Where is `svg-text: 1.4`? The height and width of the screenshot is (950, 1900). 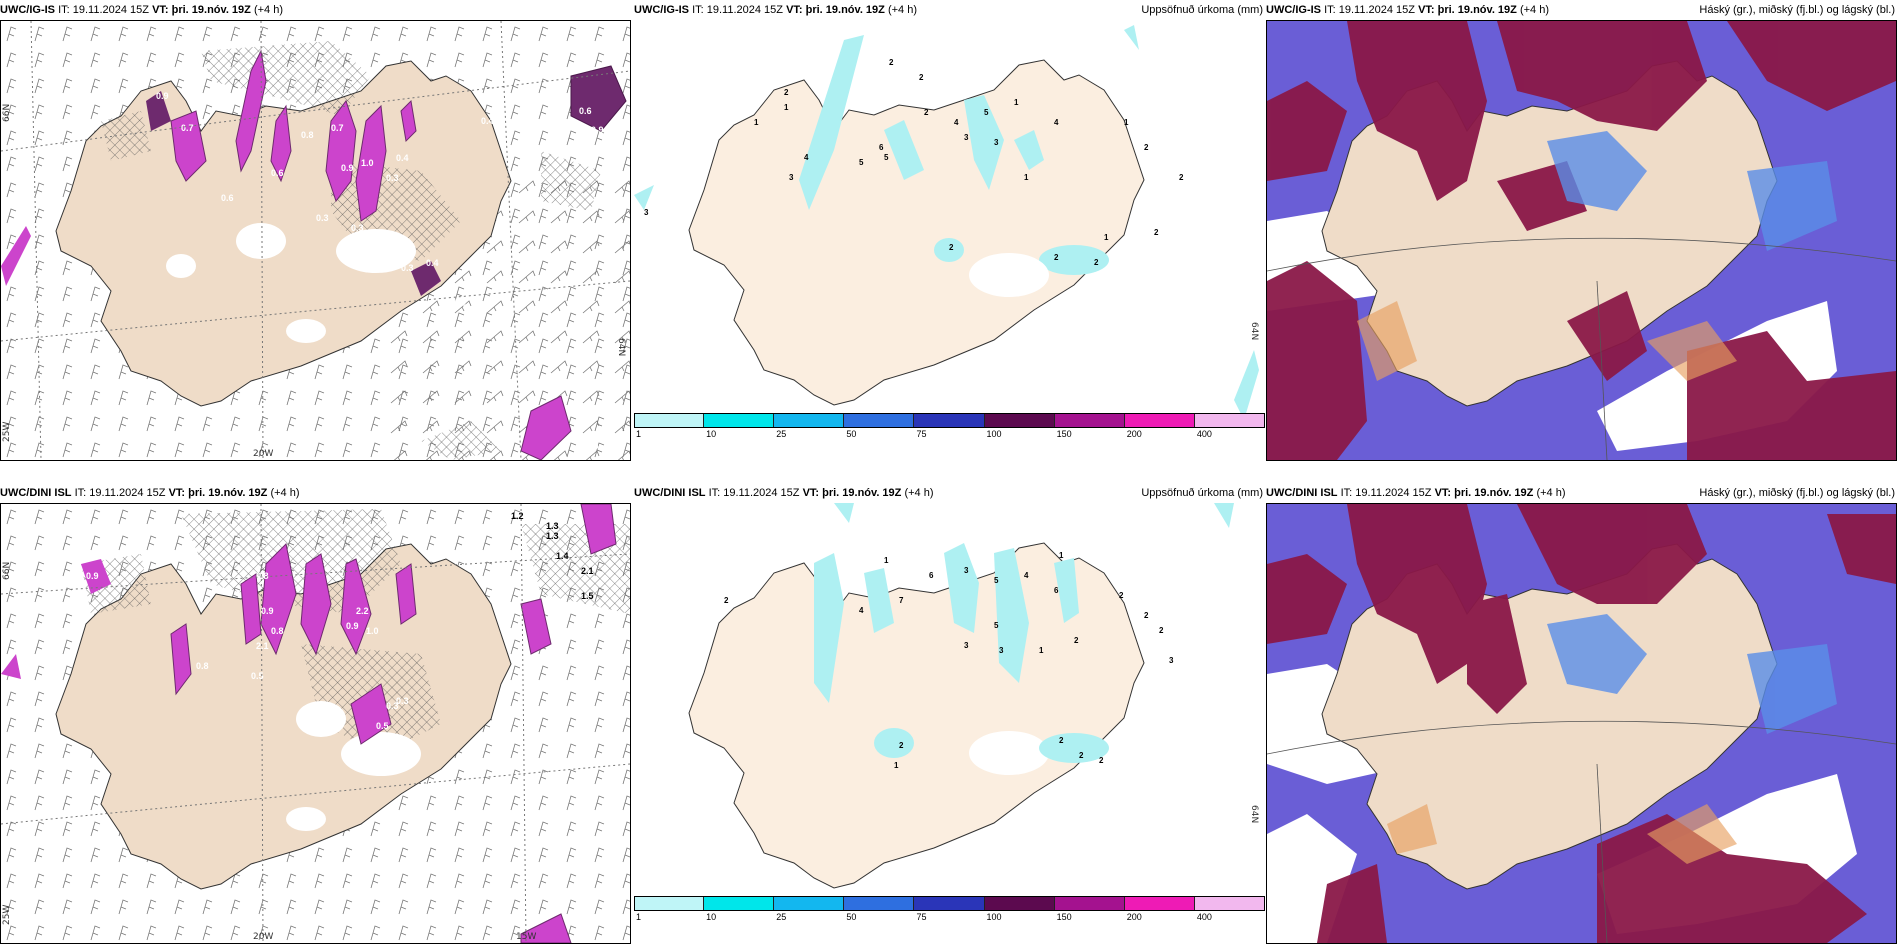
svg-text: 1.4 is located at coordinates (562, 556).